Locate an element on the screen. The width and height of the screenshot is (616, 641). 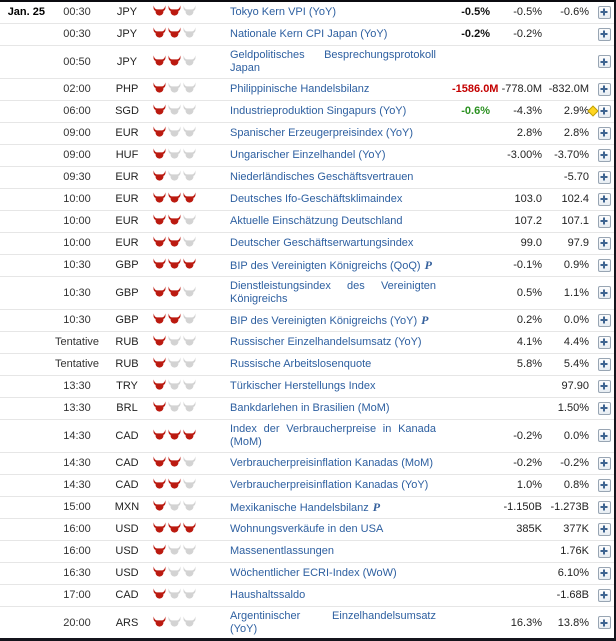
event-time: 09:00 is located at coordinates (77, 155).